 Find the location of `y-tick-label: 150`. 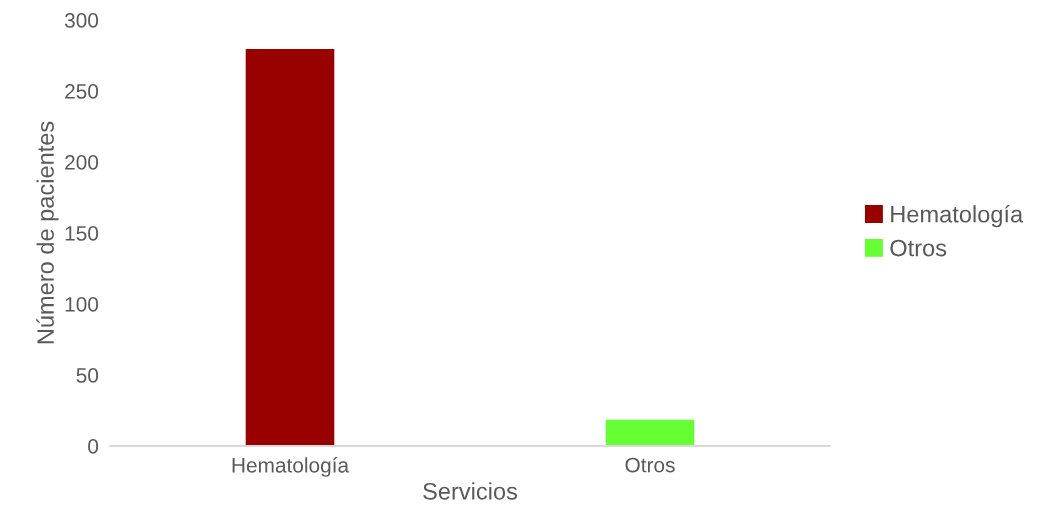

y-tick-label: 150 is located at coordinates (82, 233).